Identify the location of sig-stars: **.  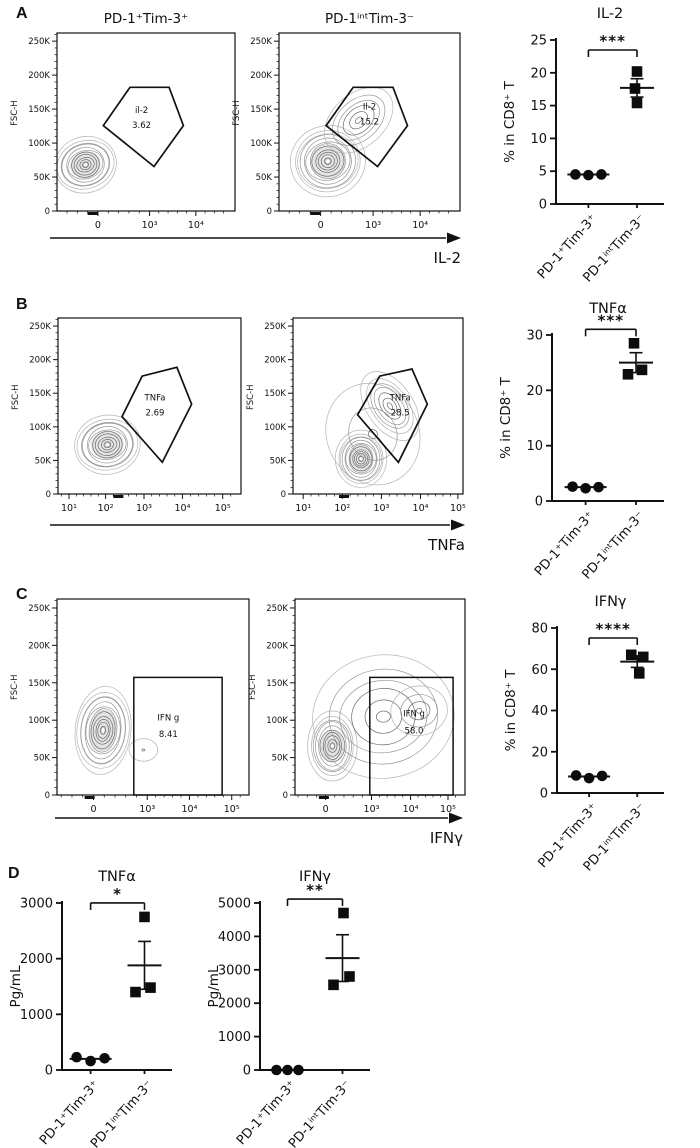
(315, 890).